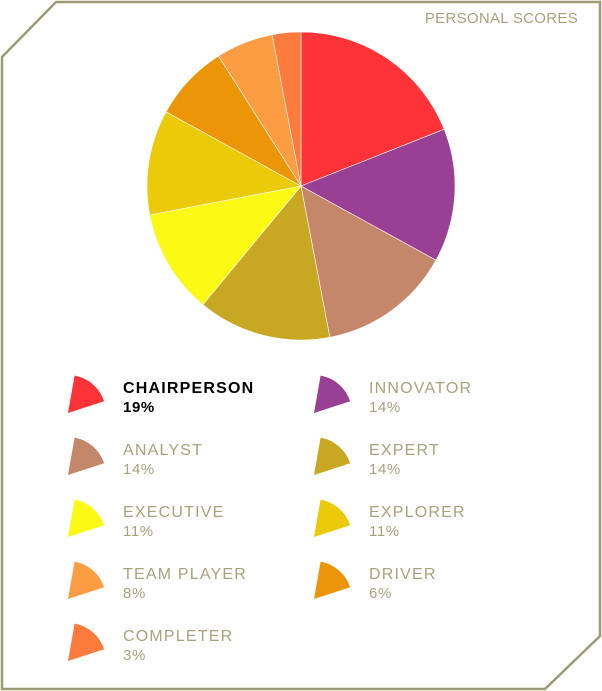  Describe the element at coordinates (225, 245) in the screenshot. I see `pie-slice-executive` at that location.